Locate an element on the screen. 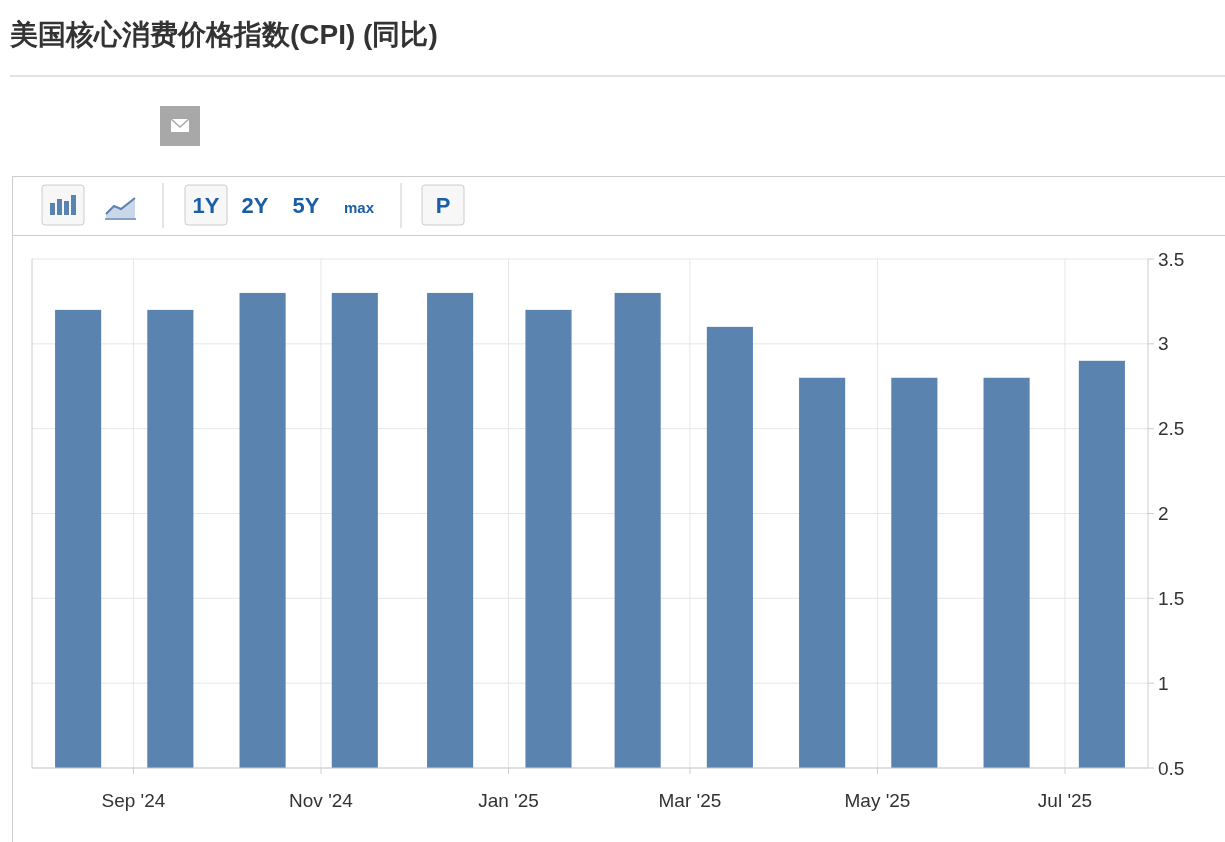 The width and height of the screenshot is (1225, 842). y-tick-label: 1.5 is located at coordinates (1171, 598).